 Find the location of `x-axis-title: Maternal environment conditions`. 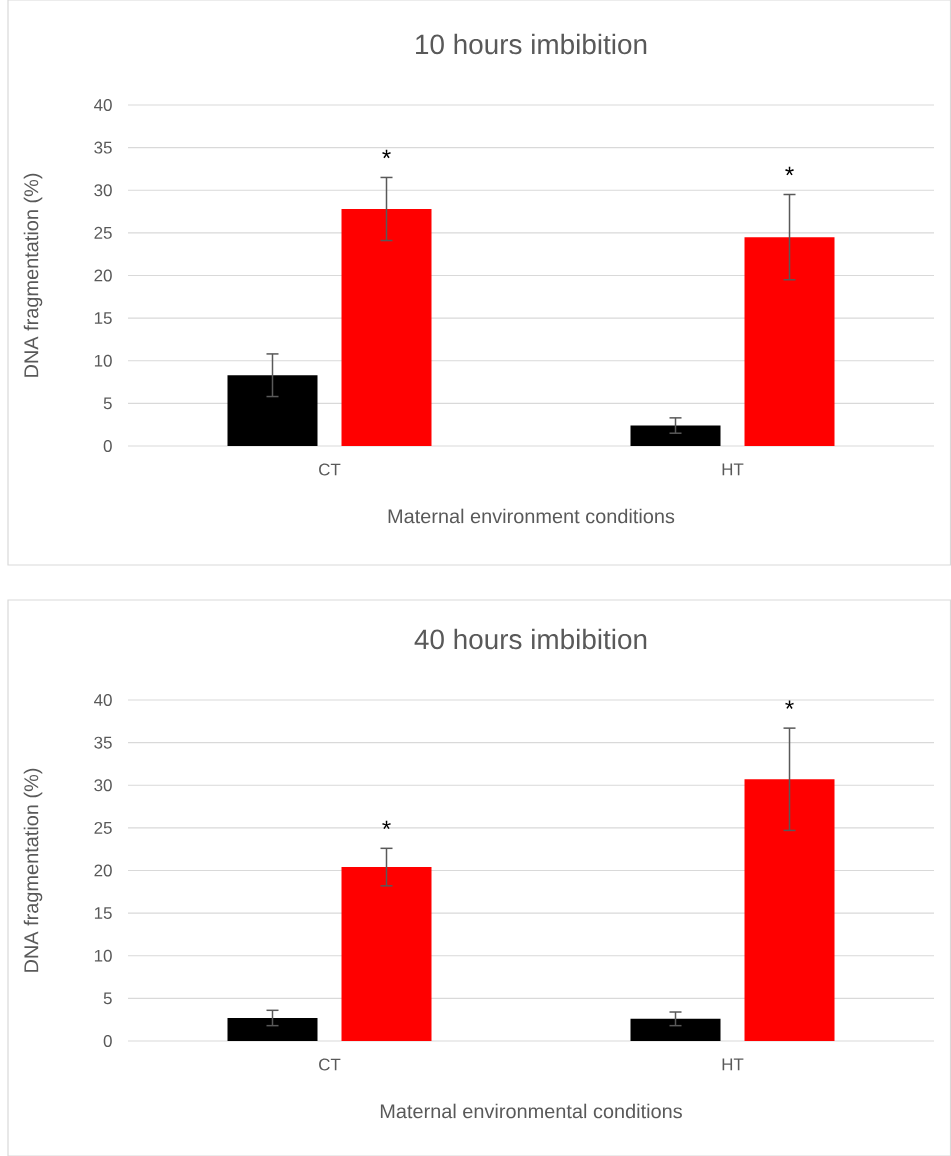

x-axis-title: Maternal environment conditions is located at coordinates (531, 516).